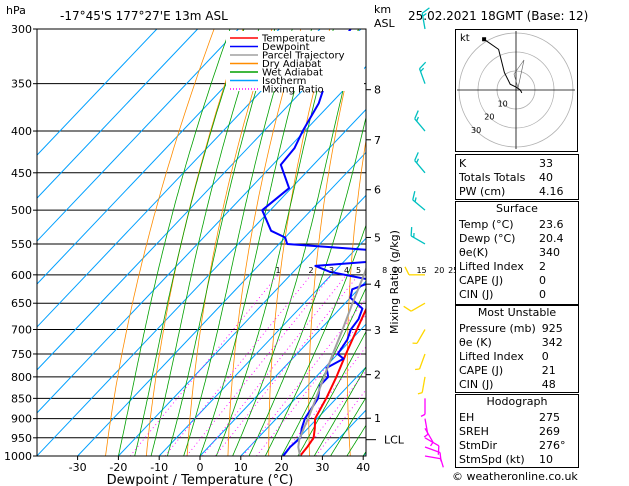 The image size is (629, 486). What do you see at coordinates (382, 9) in the screenshot?
I see `km-unit-label: km` at bounding box center [382, 9].